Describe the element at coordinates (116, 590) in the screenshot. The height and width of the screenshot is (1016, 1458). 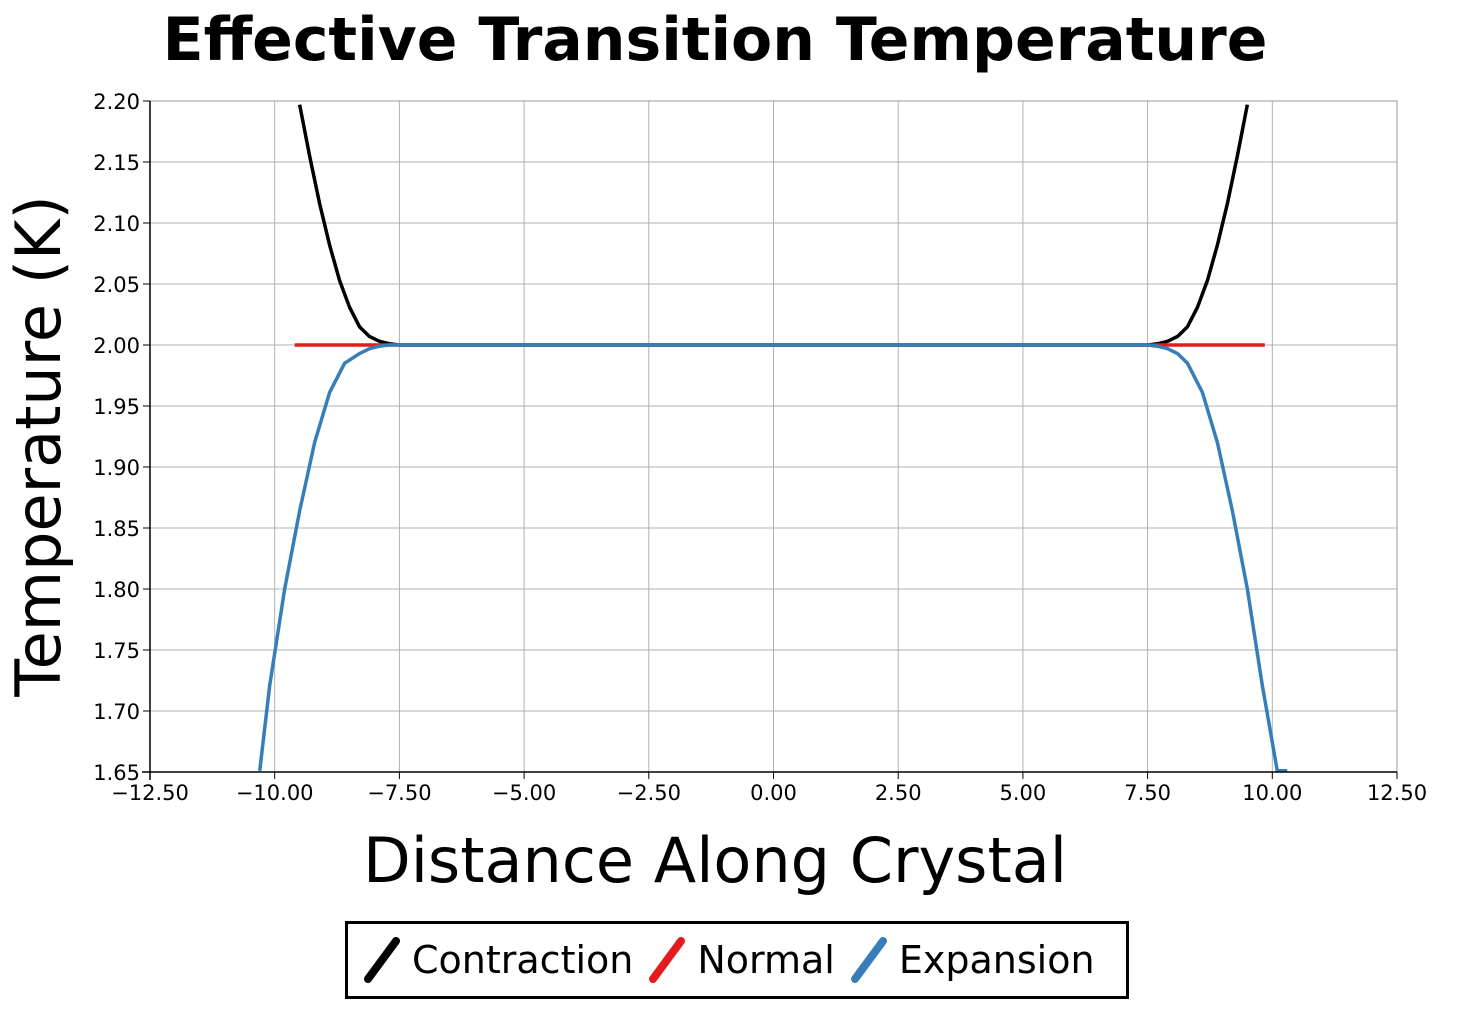
I see `y-tick-label: 1.80` at that location.